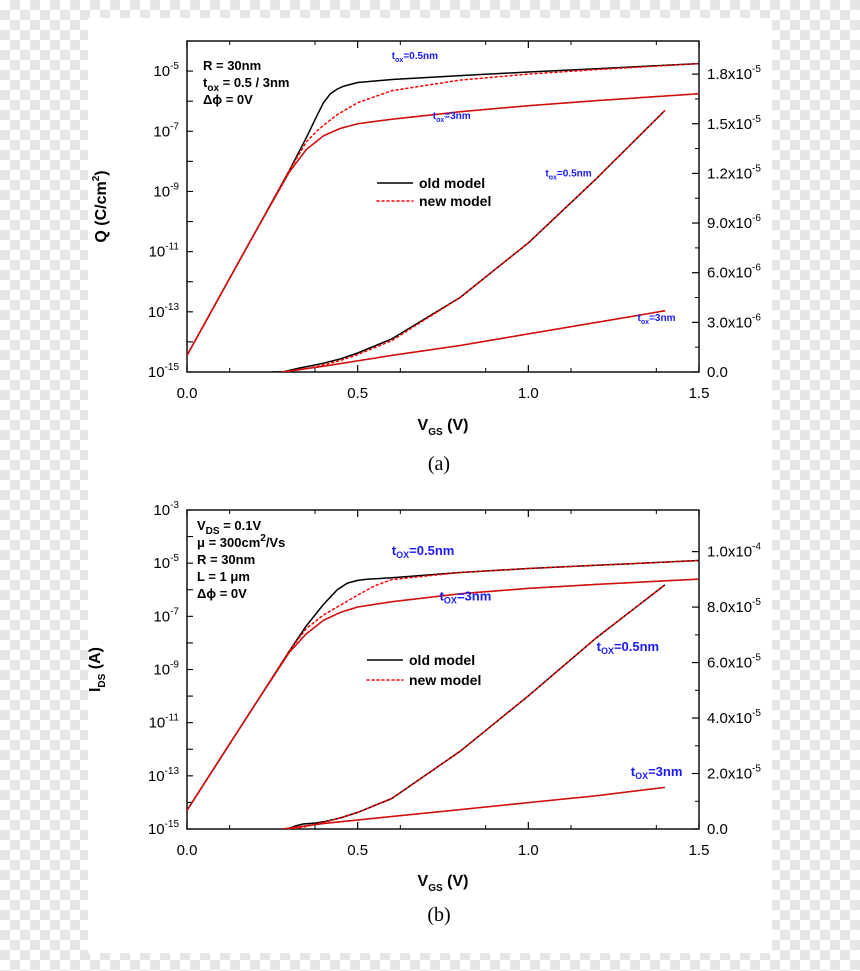 This screenshot has width=860, height=971. Describe the element at coordinates (445, 680) in the screenshot. I see `legend-label: new model` at that location.